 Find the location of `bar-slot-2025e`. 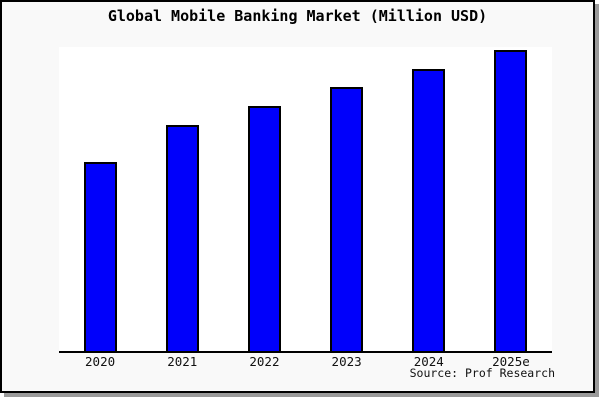

bar-slot-2025e is located at coordinates (511, 199).